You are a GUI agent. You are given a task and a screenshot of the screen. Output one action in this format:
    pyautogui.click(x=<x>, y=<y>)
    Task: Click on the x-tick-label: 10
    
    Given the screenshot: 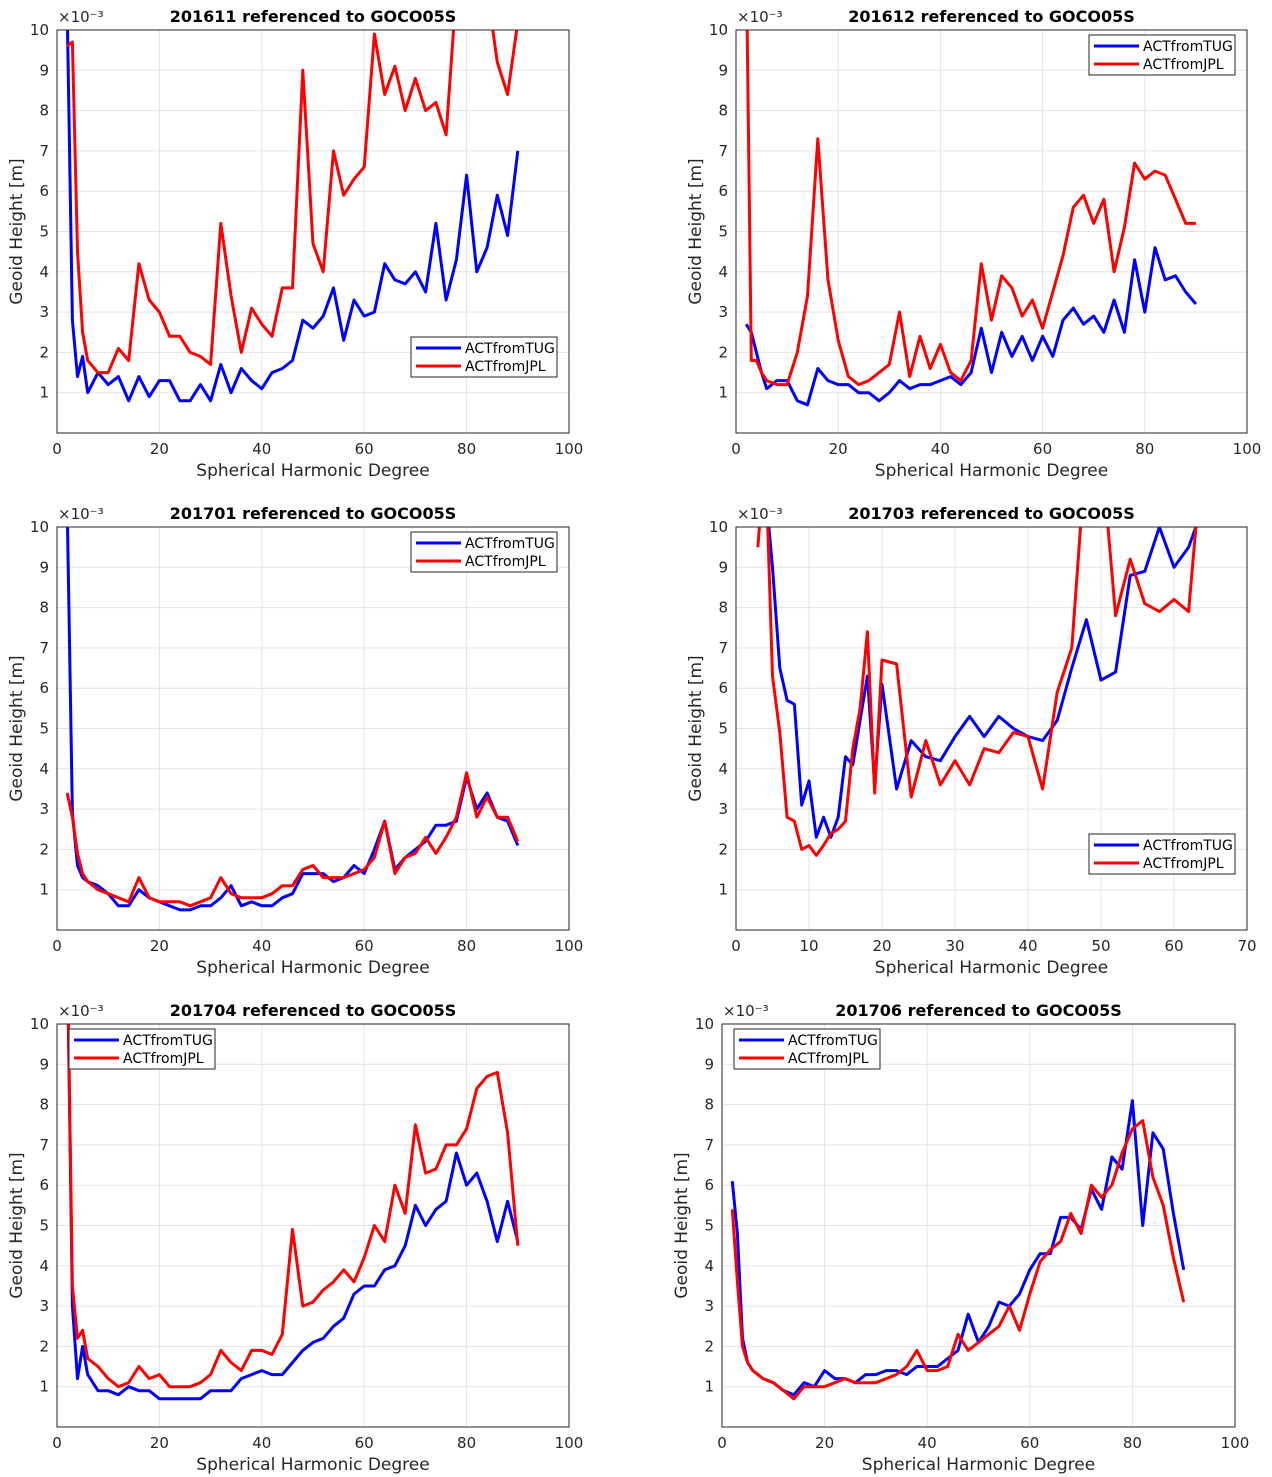 What is the action you would take?
    pyautogui.click(x=808, y=946)
    